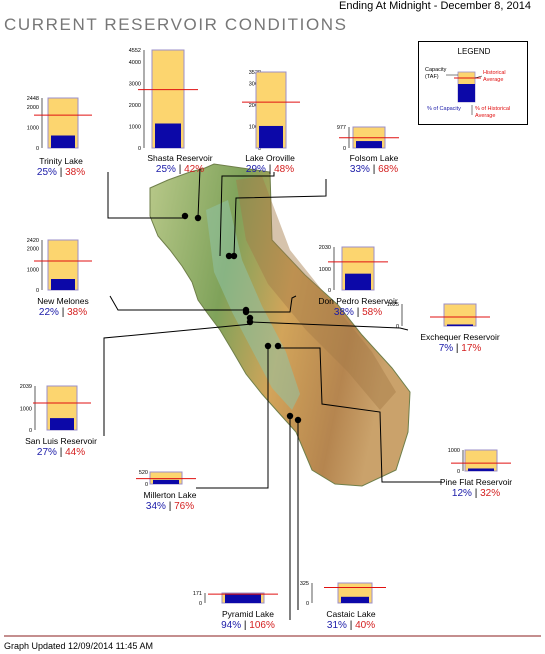  What do you see at coordinates (135, 127) in the screenshot?
I see `tick-label-shasta-reservoir: 1000` at bounding box center [135, 127].